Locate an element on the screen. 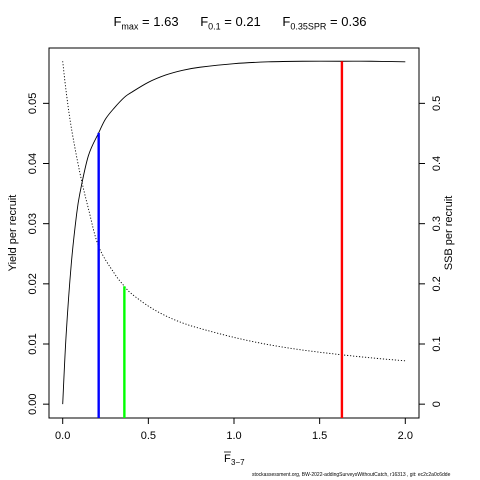 This screenshot has height=480, width=480. y-left-tick-label: 0.00 is located at coordinates (33, 403).